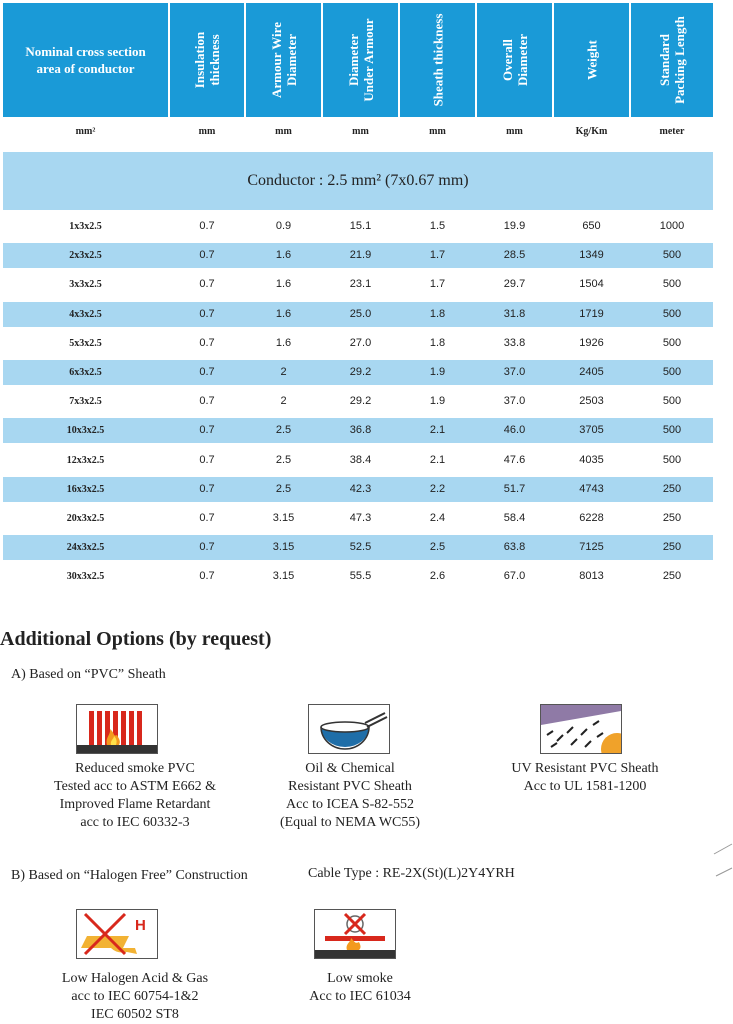  I want to click on table-row: 30x3x2.5 0.7 3.15 55.5 2.6 67.0 8013 250, so click(358, 576).